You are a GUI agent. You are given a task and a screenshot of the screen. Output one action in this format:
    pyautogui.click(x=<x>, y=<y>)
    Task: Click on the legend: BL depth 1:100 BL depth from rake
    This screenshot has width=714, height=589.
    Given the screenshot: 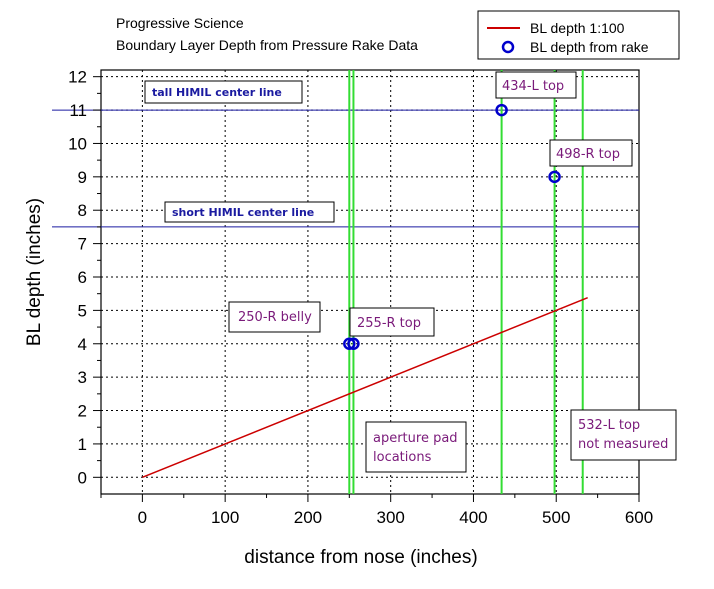 What is the action you would take?
    pyautogui.click(x=578, y=35)
    